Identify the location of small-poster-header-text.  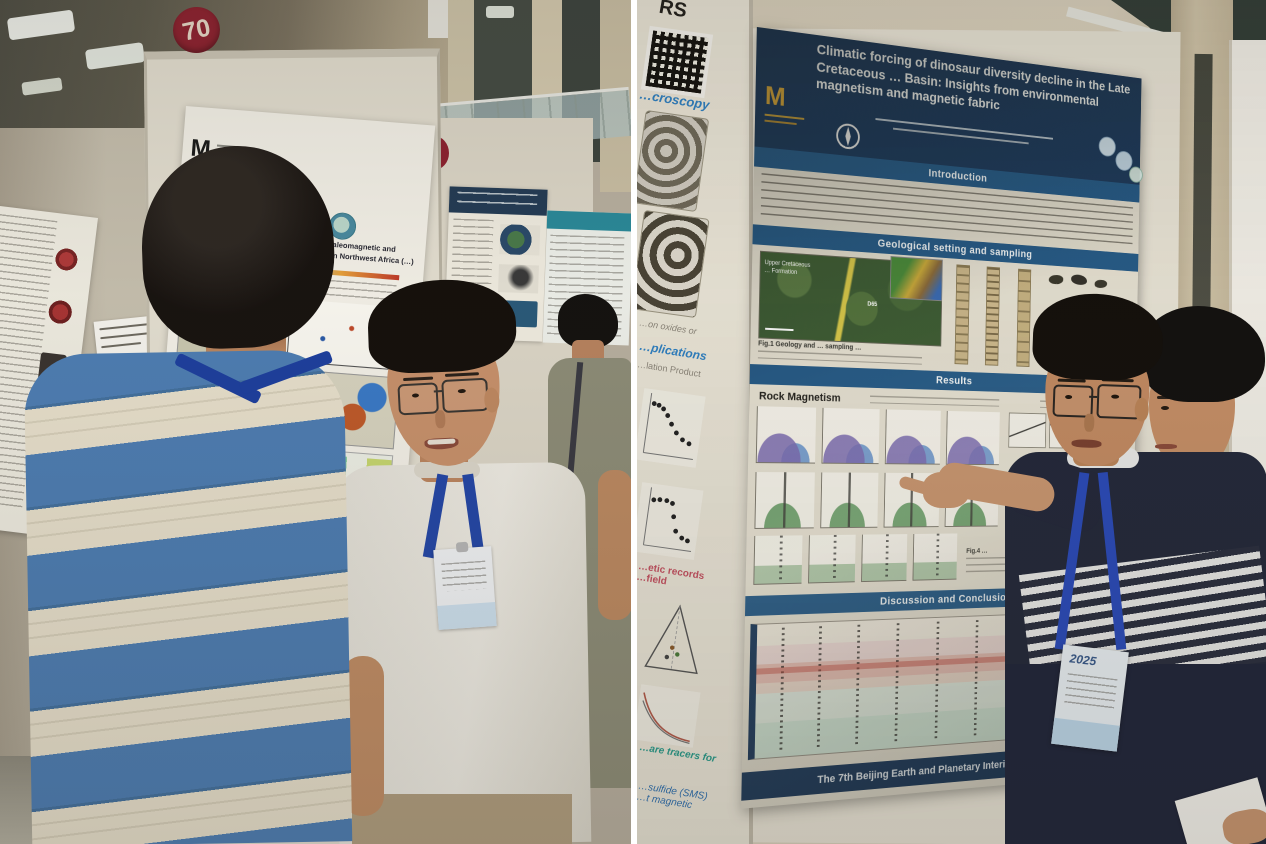
(497, 201).